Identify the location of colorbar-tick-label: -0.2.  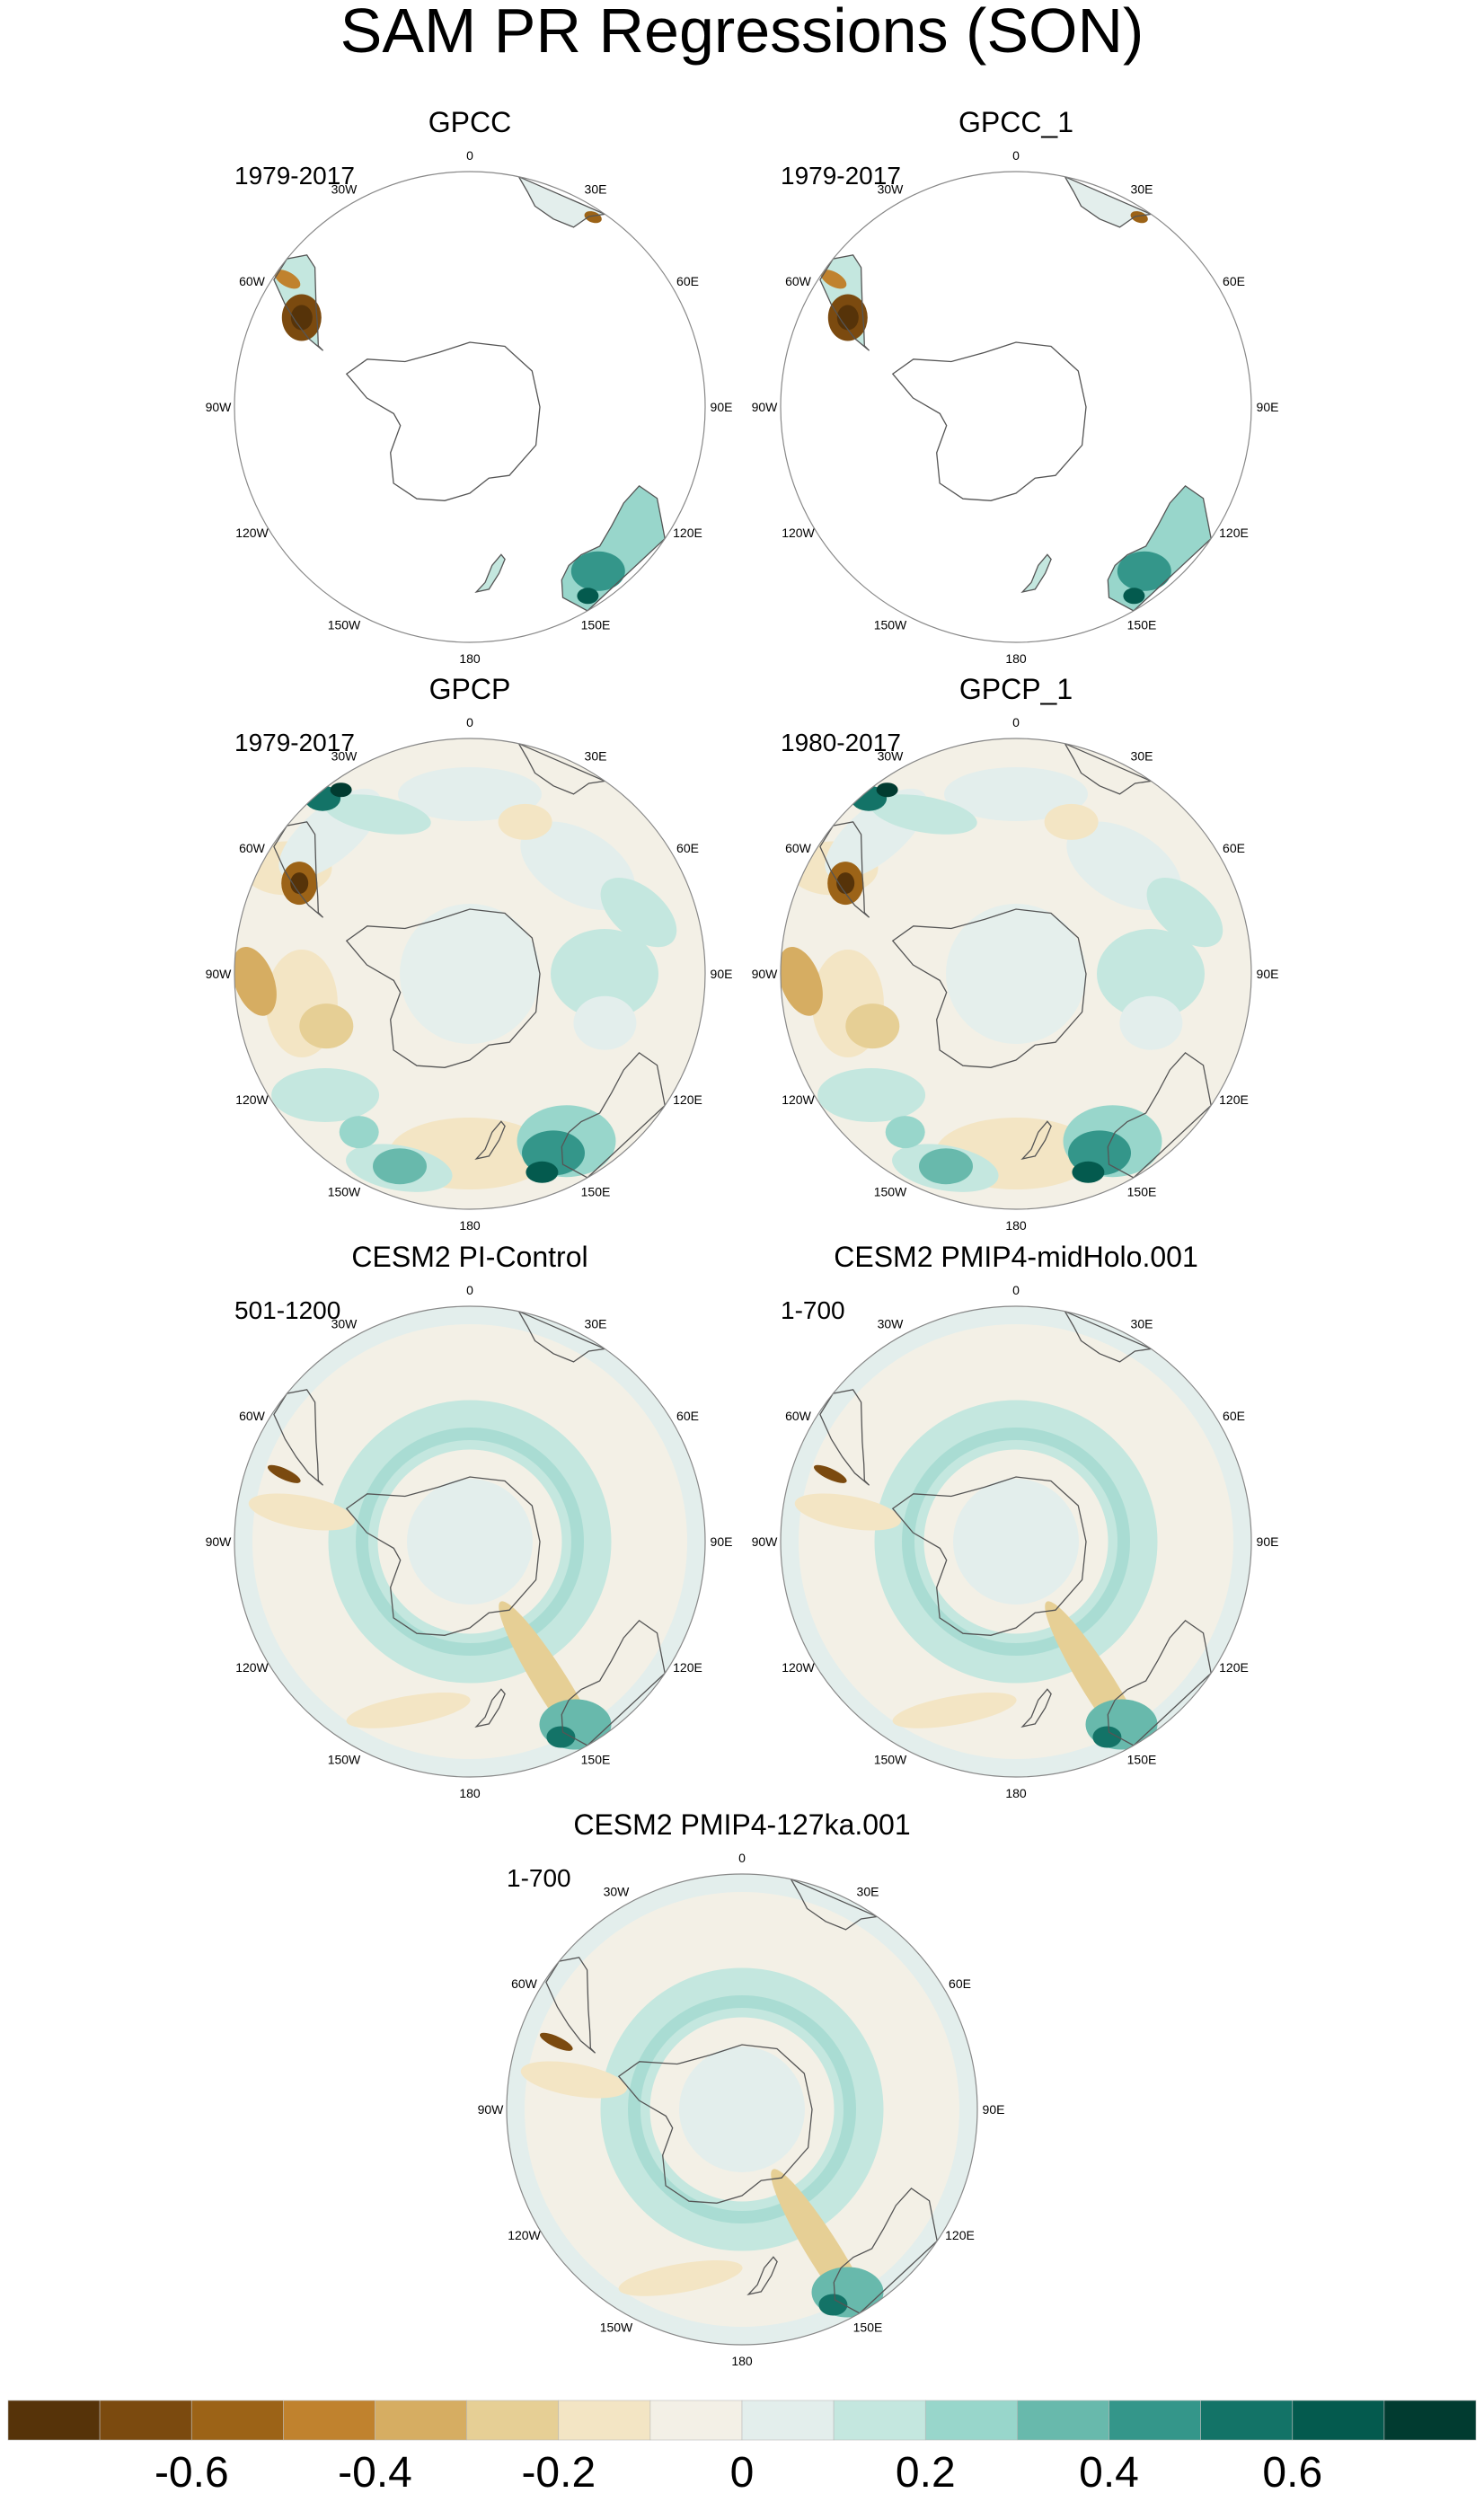
(558, 2471).